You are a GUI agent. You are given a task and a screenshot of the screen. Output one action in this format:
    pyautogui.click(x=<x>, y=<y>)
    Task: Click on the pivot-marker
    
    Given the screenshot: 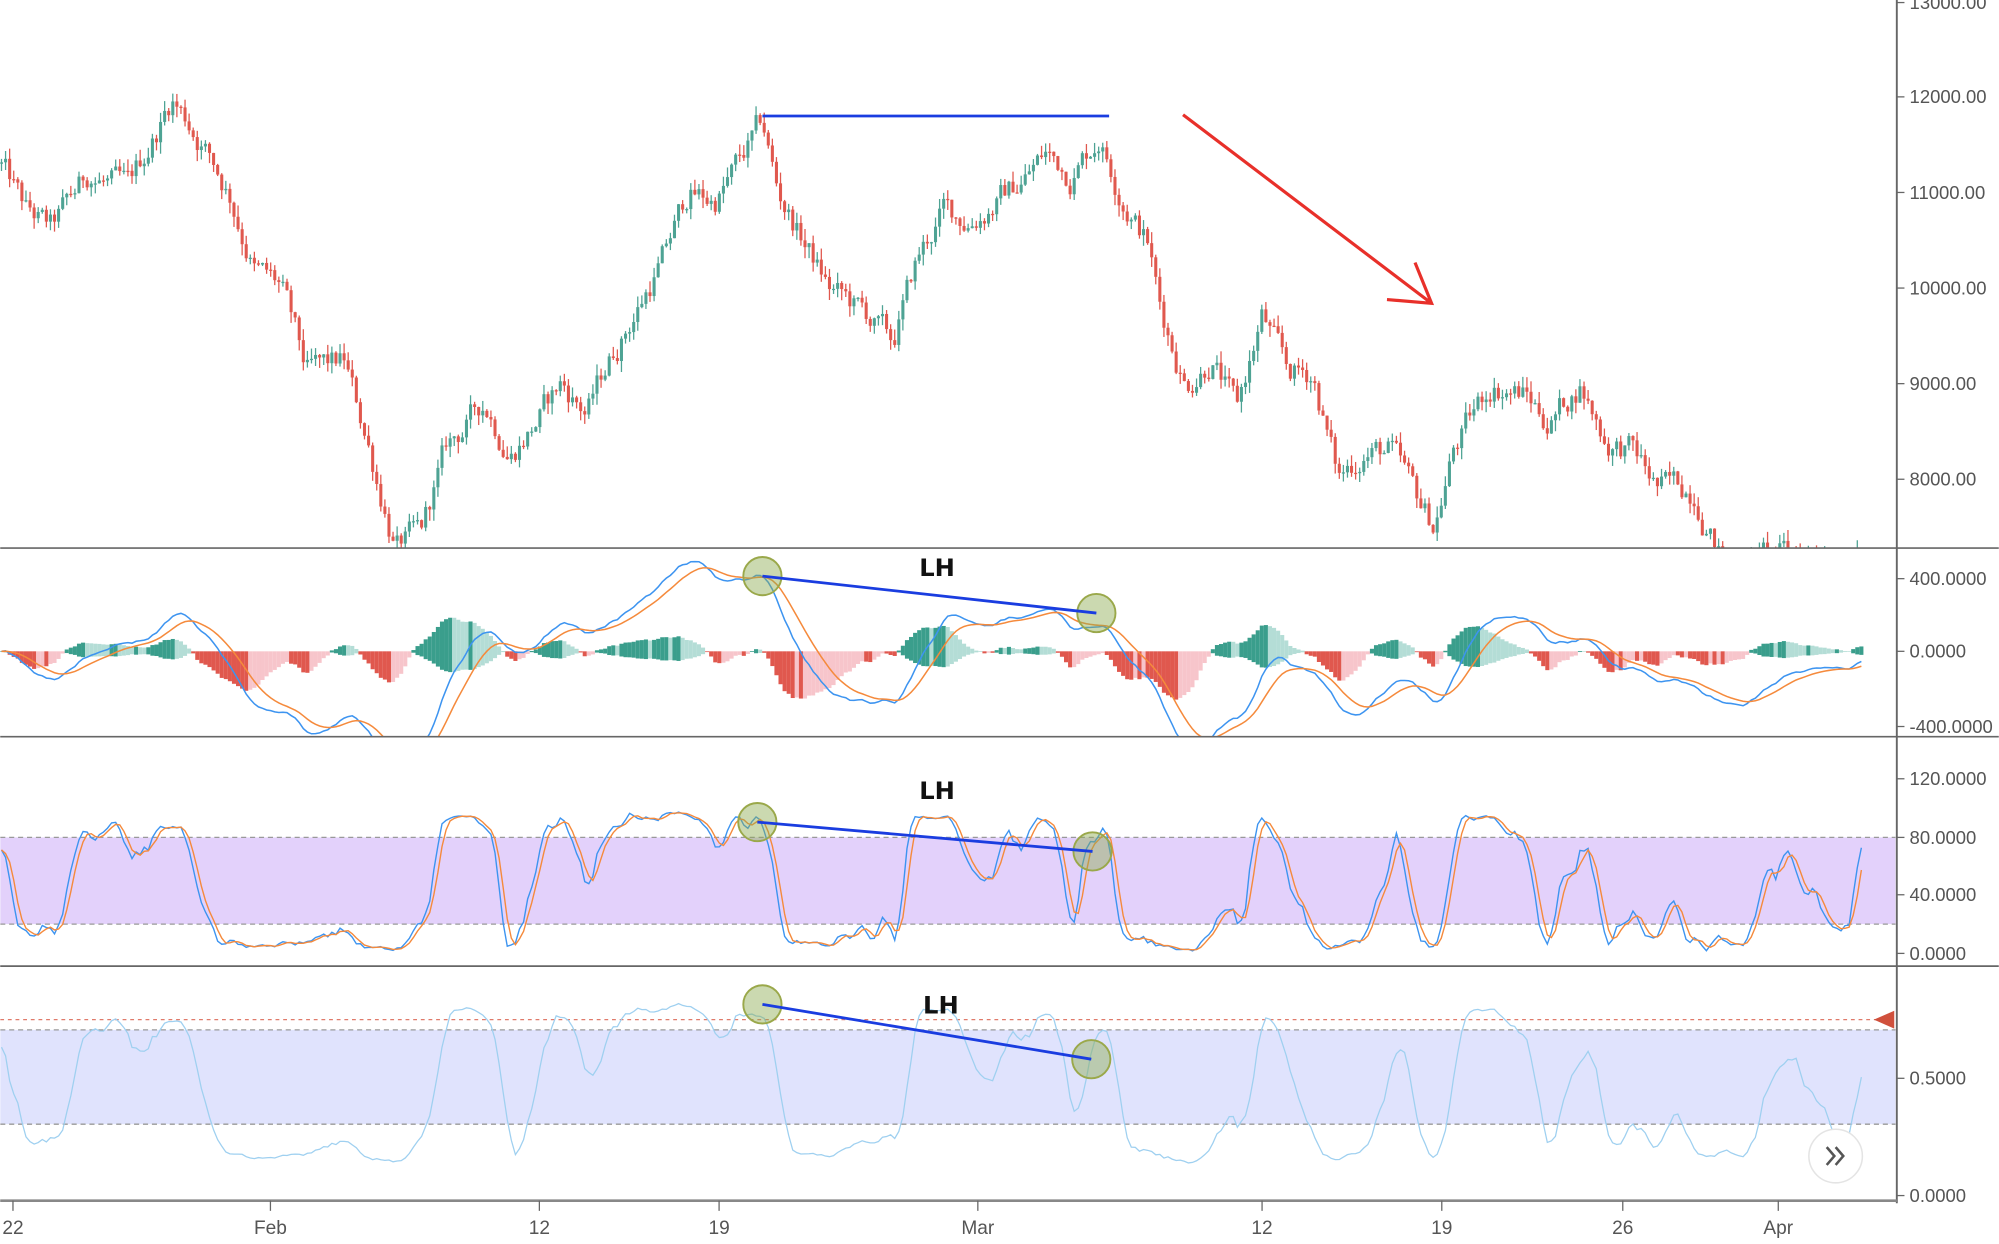 What is the action you would take?
    pyautogui.click(x=1096, y=613)
    